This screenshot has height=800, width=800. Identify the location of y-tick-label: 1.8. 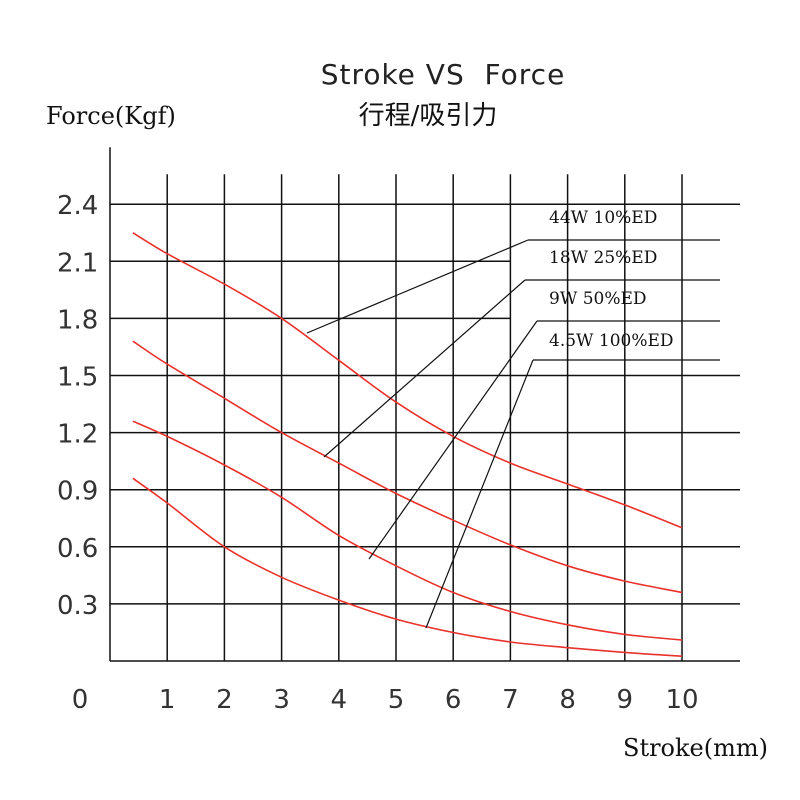
(77, 320).